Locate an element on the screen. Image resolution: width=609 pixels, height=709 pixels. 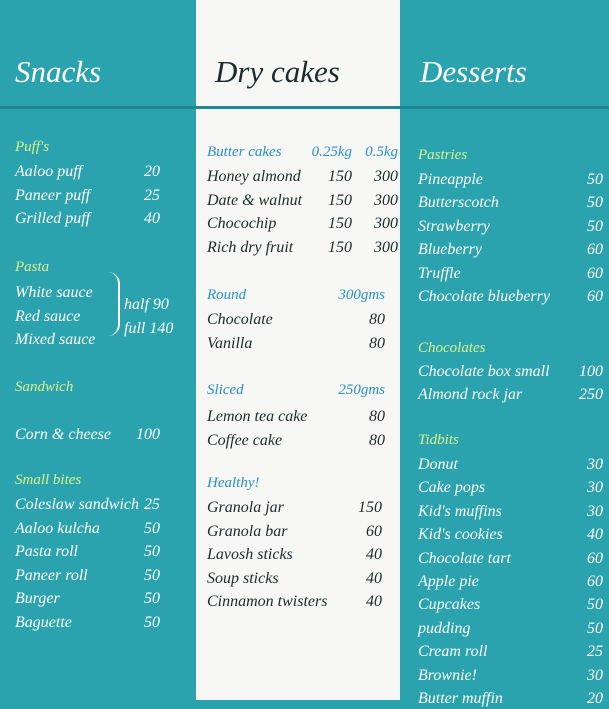
item-name: Strawberry is located at coordinates (454, 226).